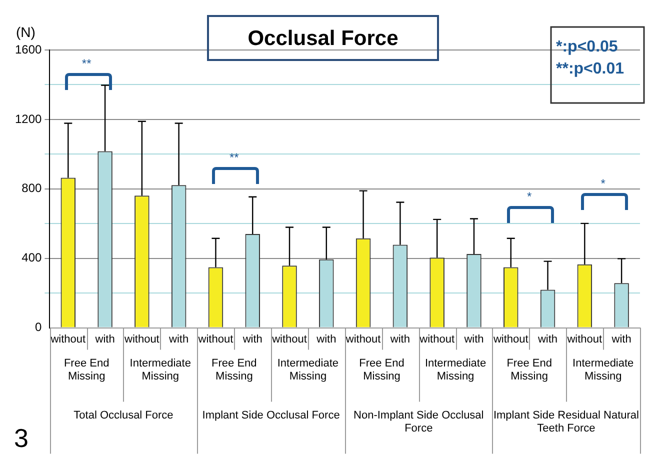 The height and width of the screenshot is (455, 652). I want to click on chart-title: Occlusal Force, so click(323, 38).